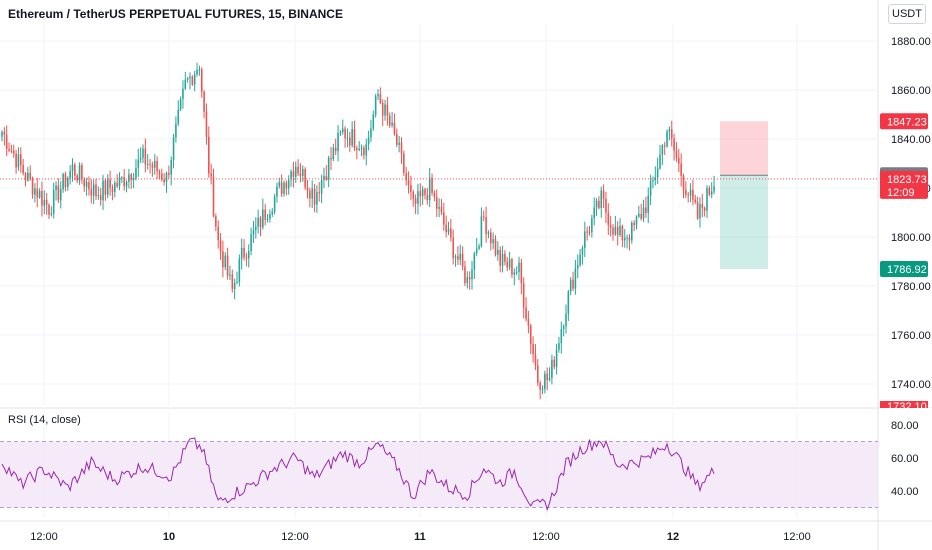 This screenshot has width=932, height=550. I want to click on price-tick-label: 1800.00, so click(911, 238).